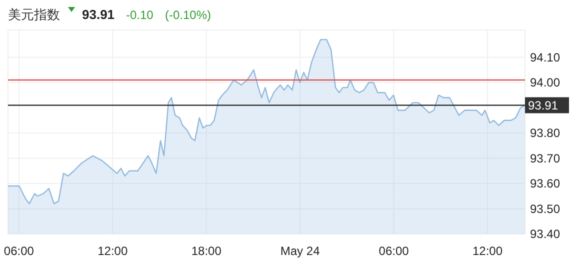 The height and width of the screenshot is (265, 578). Describe the element at coordinates (545, 83) in the screenshot. I see `y-tick-label: 94.00` at that location.